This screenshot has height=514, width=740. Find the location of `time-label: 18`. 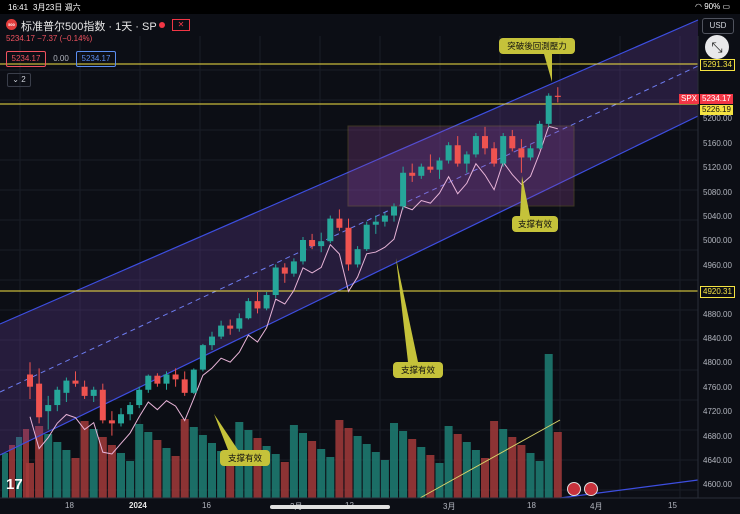

time-label: 18 is located at coordinates (531, 505).